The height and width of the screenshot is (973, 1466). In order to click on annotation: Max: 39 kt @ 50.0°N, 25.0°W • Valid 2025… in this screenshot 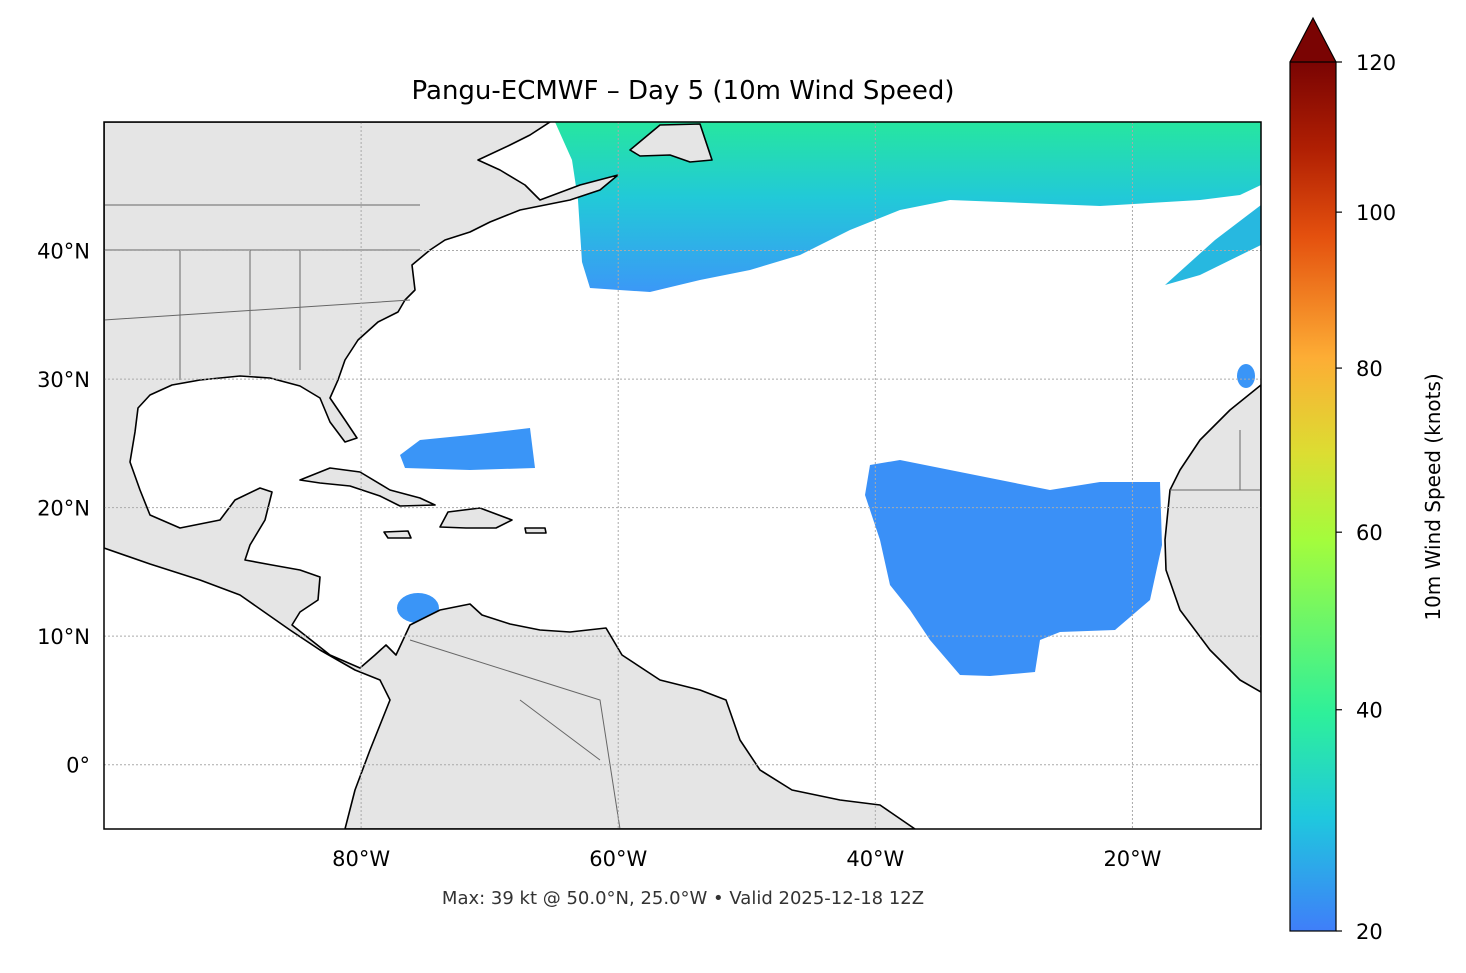, I will do `click(683, 898)`.